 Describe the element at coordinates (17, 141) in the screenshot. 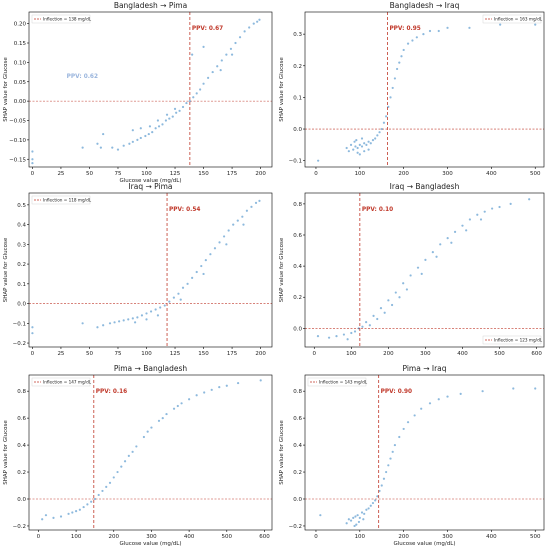

I see `y-tick-label: −0.10` at that location.